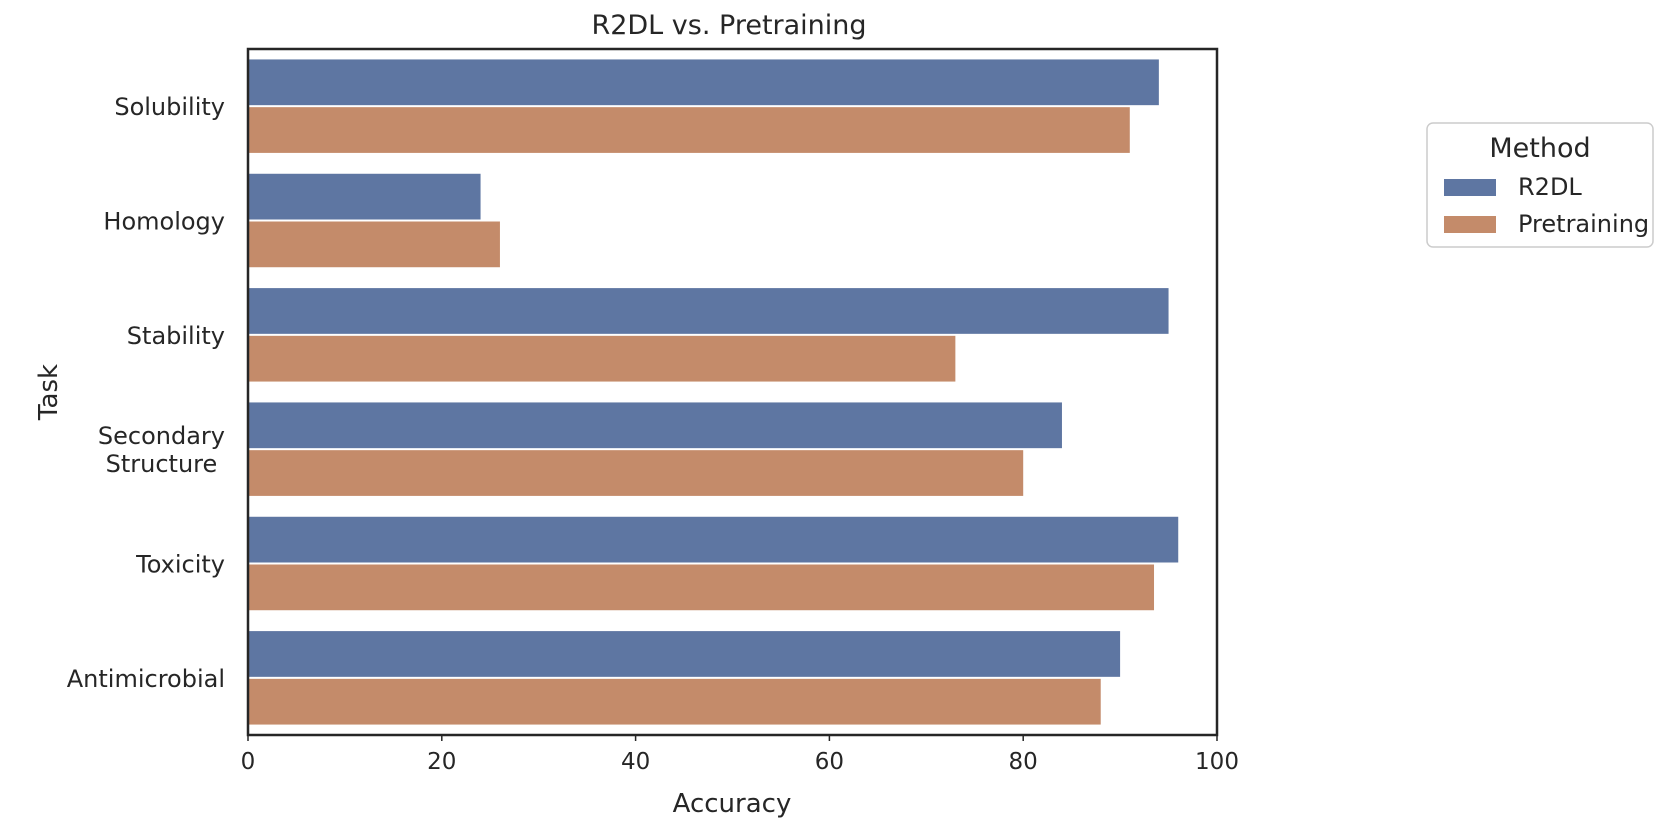 The image size is (1676, 826). What do you see at coordinates (635, 762) in the screenshot?
I see `x-tick-label: 40` at bounding box center [635, 762].